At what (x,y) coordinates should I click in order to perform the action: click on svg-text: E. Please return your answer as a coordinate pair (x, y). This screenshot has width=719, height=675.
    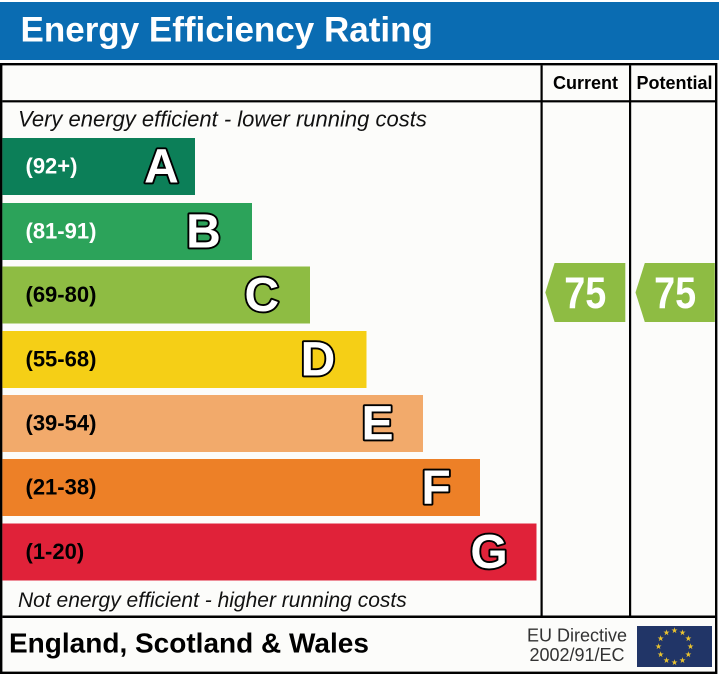
    Looking at the image, I should click on (377, 424).